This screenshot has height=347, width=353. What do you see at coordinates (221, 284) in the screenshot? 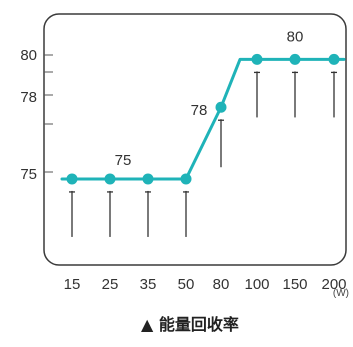
I see `x-tick-label: 80` at bounding box center [221, 284].